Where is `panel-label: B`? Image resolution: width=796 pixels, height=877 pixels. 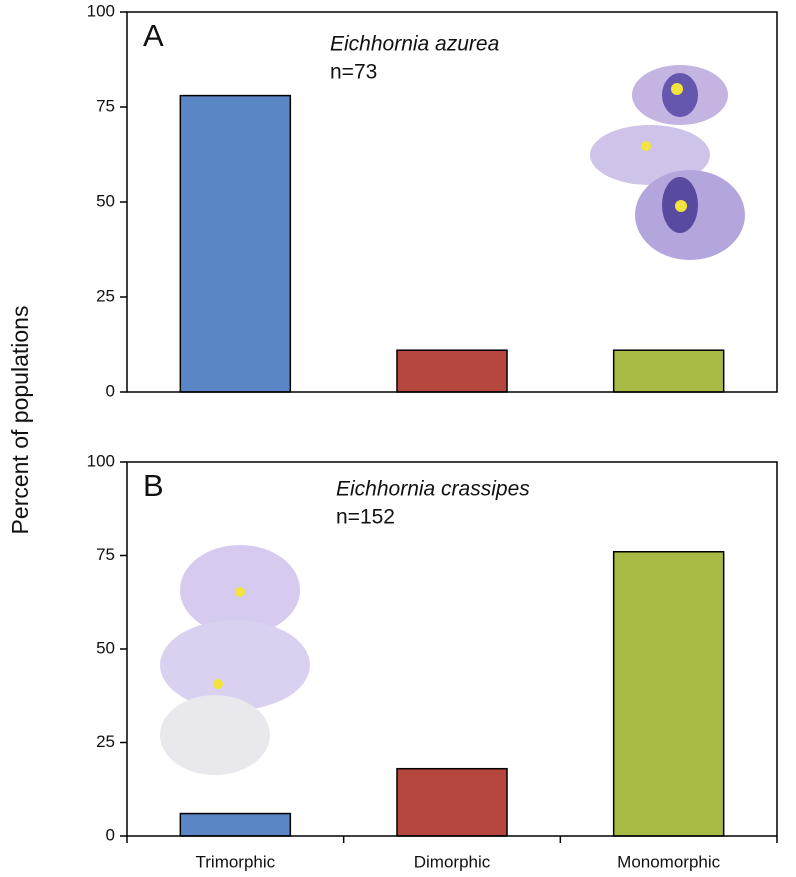
panel-label: B is located at coordinates (153, 485).